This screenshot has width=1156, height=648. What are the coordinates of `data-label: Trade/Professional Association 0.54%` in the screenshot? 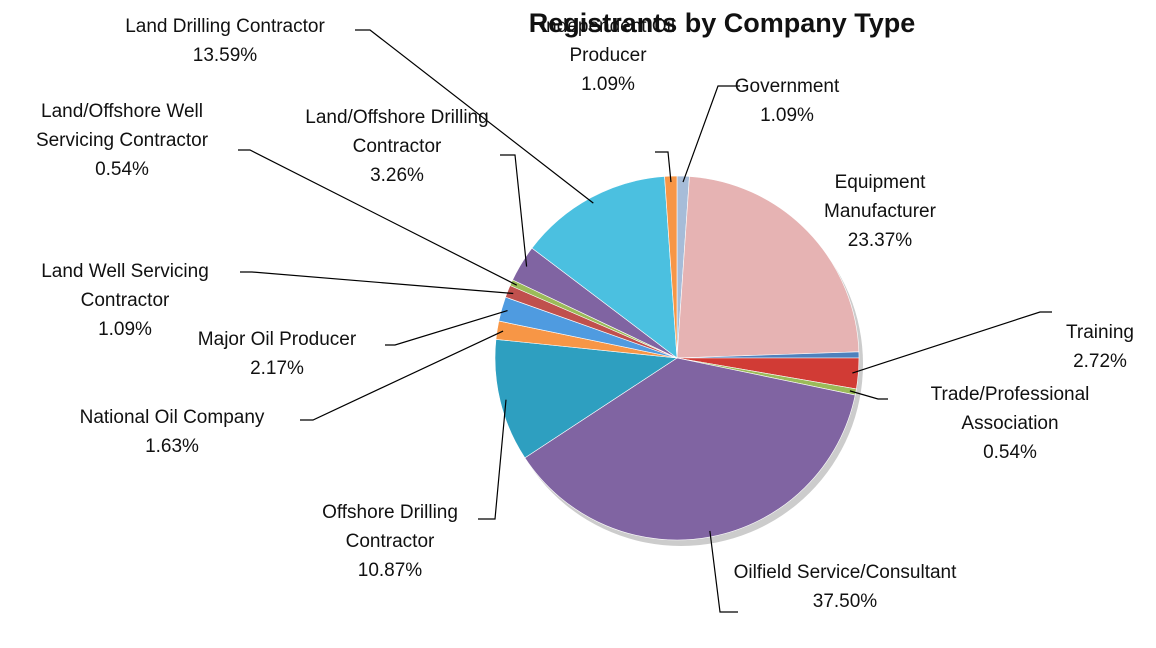 It's located at (1010, 423).